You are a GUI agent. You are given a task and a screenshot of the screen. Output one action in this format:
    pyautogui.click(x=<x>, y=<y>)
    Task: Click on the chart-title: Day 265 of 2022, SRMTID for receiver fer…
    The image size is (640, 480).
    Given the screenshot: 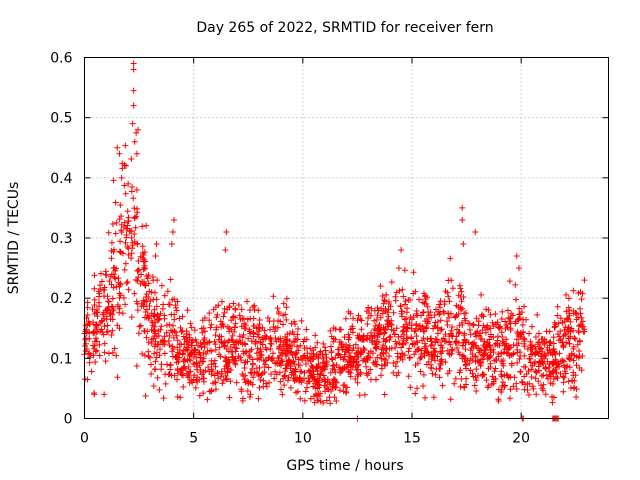 What is the action you would take?
    pyautogui.click(x=344, y=28)
    